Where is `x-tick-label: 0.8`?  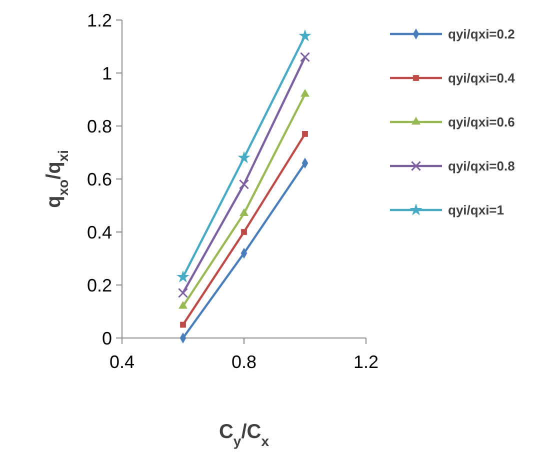
x-tick-label: 0.8 is located at coordinates (244, 362).